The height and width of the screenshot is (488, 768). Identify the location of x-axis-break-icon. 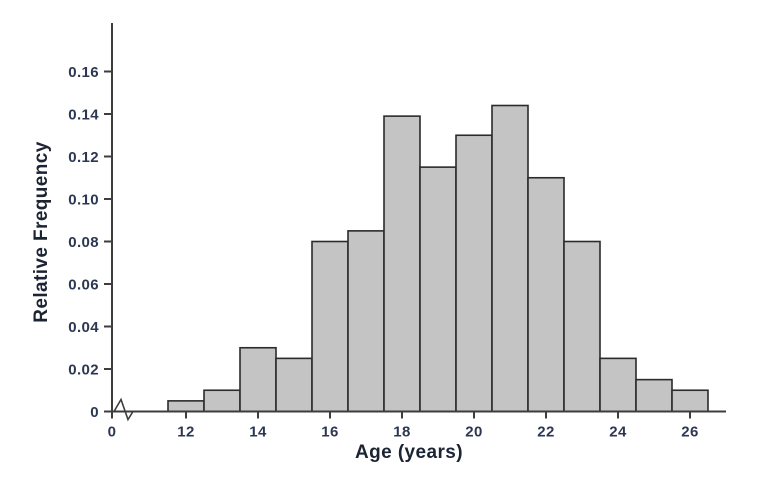
(123, 409).